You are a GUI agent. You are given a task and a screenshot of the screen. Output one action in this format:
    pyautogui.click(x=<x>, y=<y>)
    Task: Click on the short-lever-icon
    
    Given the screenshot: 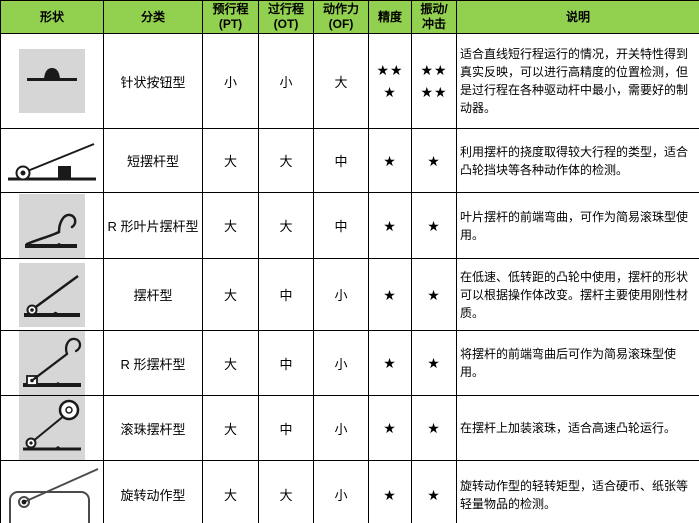 What is the action you would take?
    pyautogui.click(x=52, y=161)
    